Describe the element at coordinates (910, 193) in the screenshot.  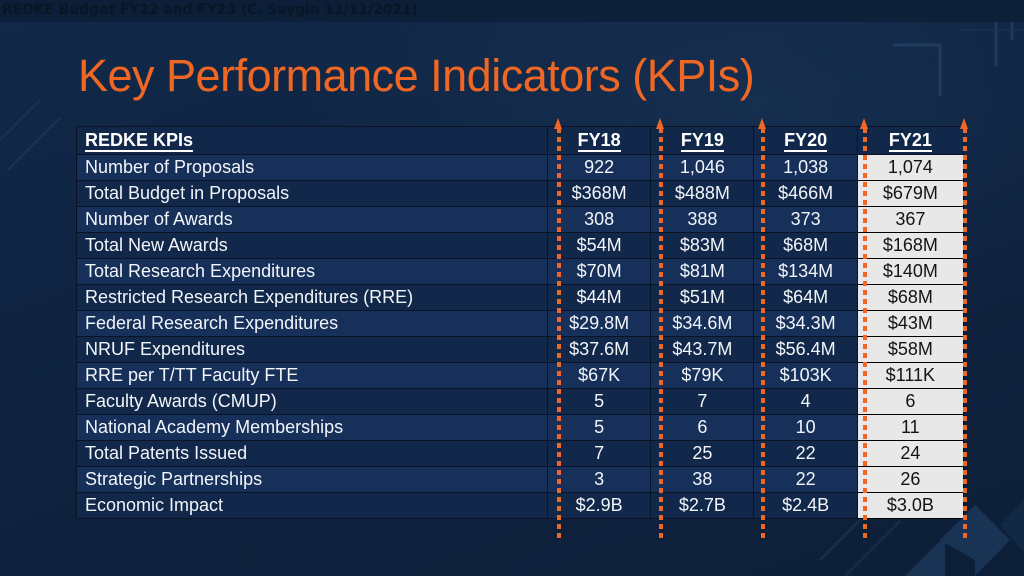
I see `cell-fy21: $679M` at that location.